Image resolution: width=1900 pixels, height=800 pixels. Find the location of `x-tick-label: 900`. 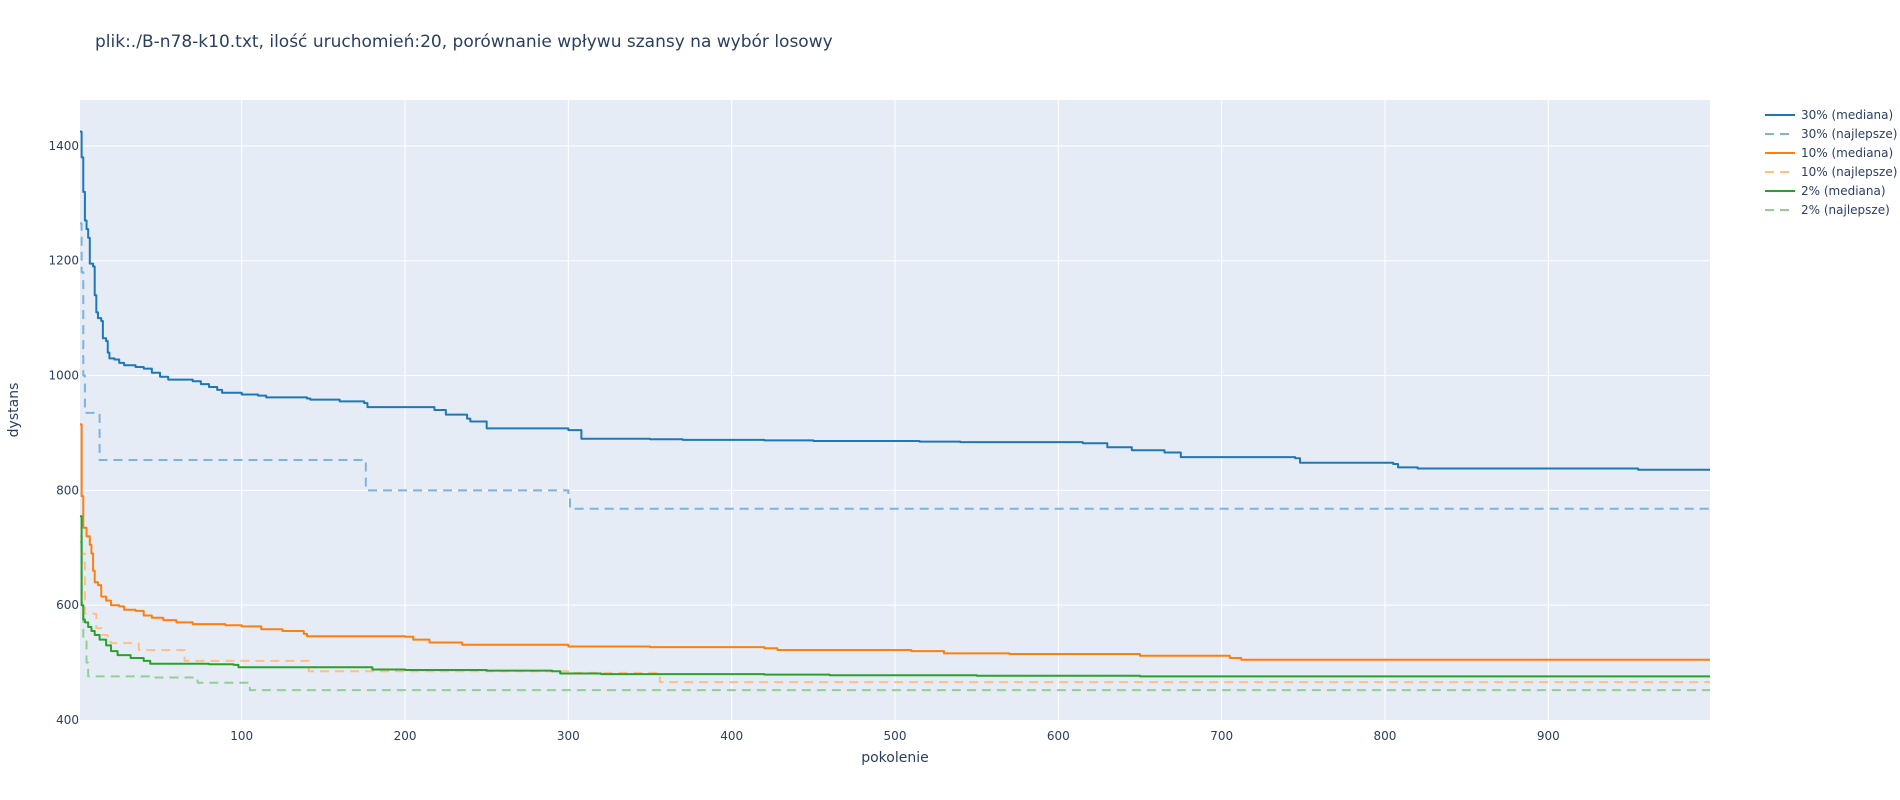

x-tick-label: 900 is located at coordinates (1548, 736).